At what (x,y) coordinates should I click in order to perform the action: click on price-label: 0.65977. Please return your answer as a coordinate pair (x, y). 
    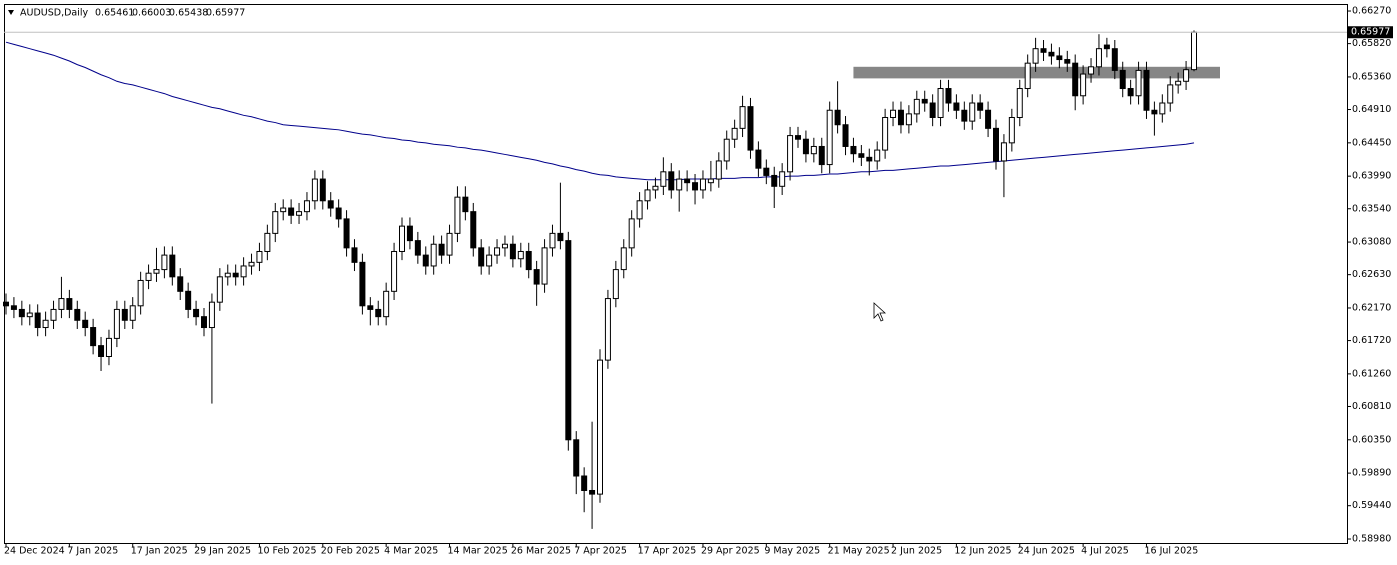
    Looking at the image, I should click on (1370, 32).